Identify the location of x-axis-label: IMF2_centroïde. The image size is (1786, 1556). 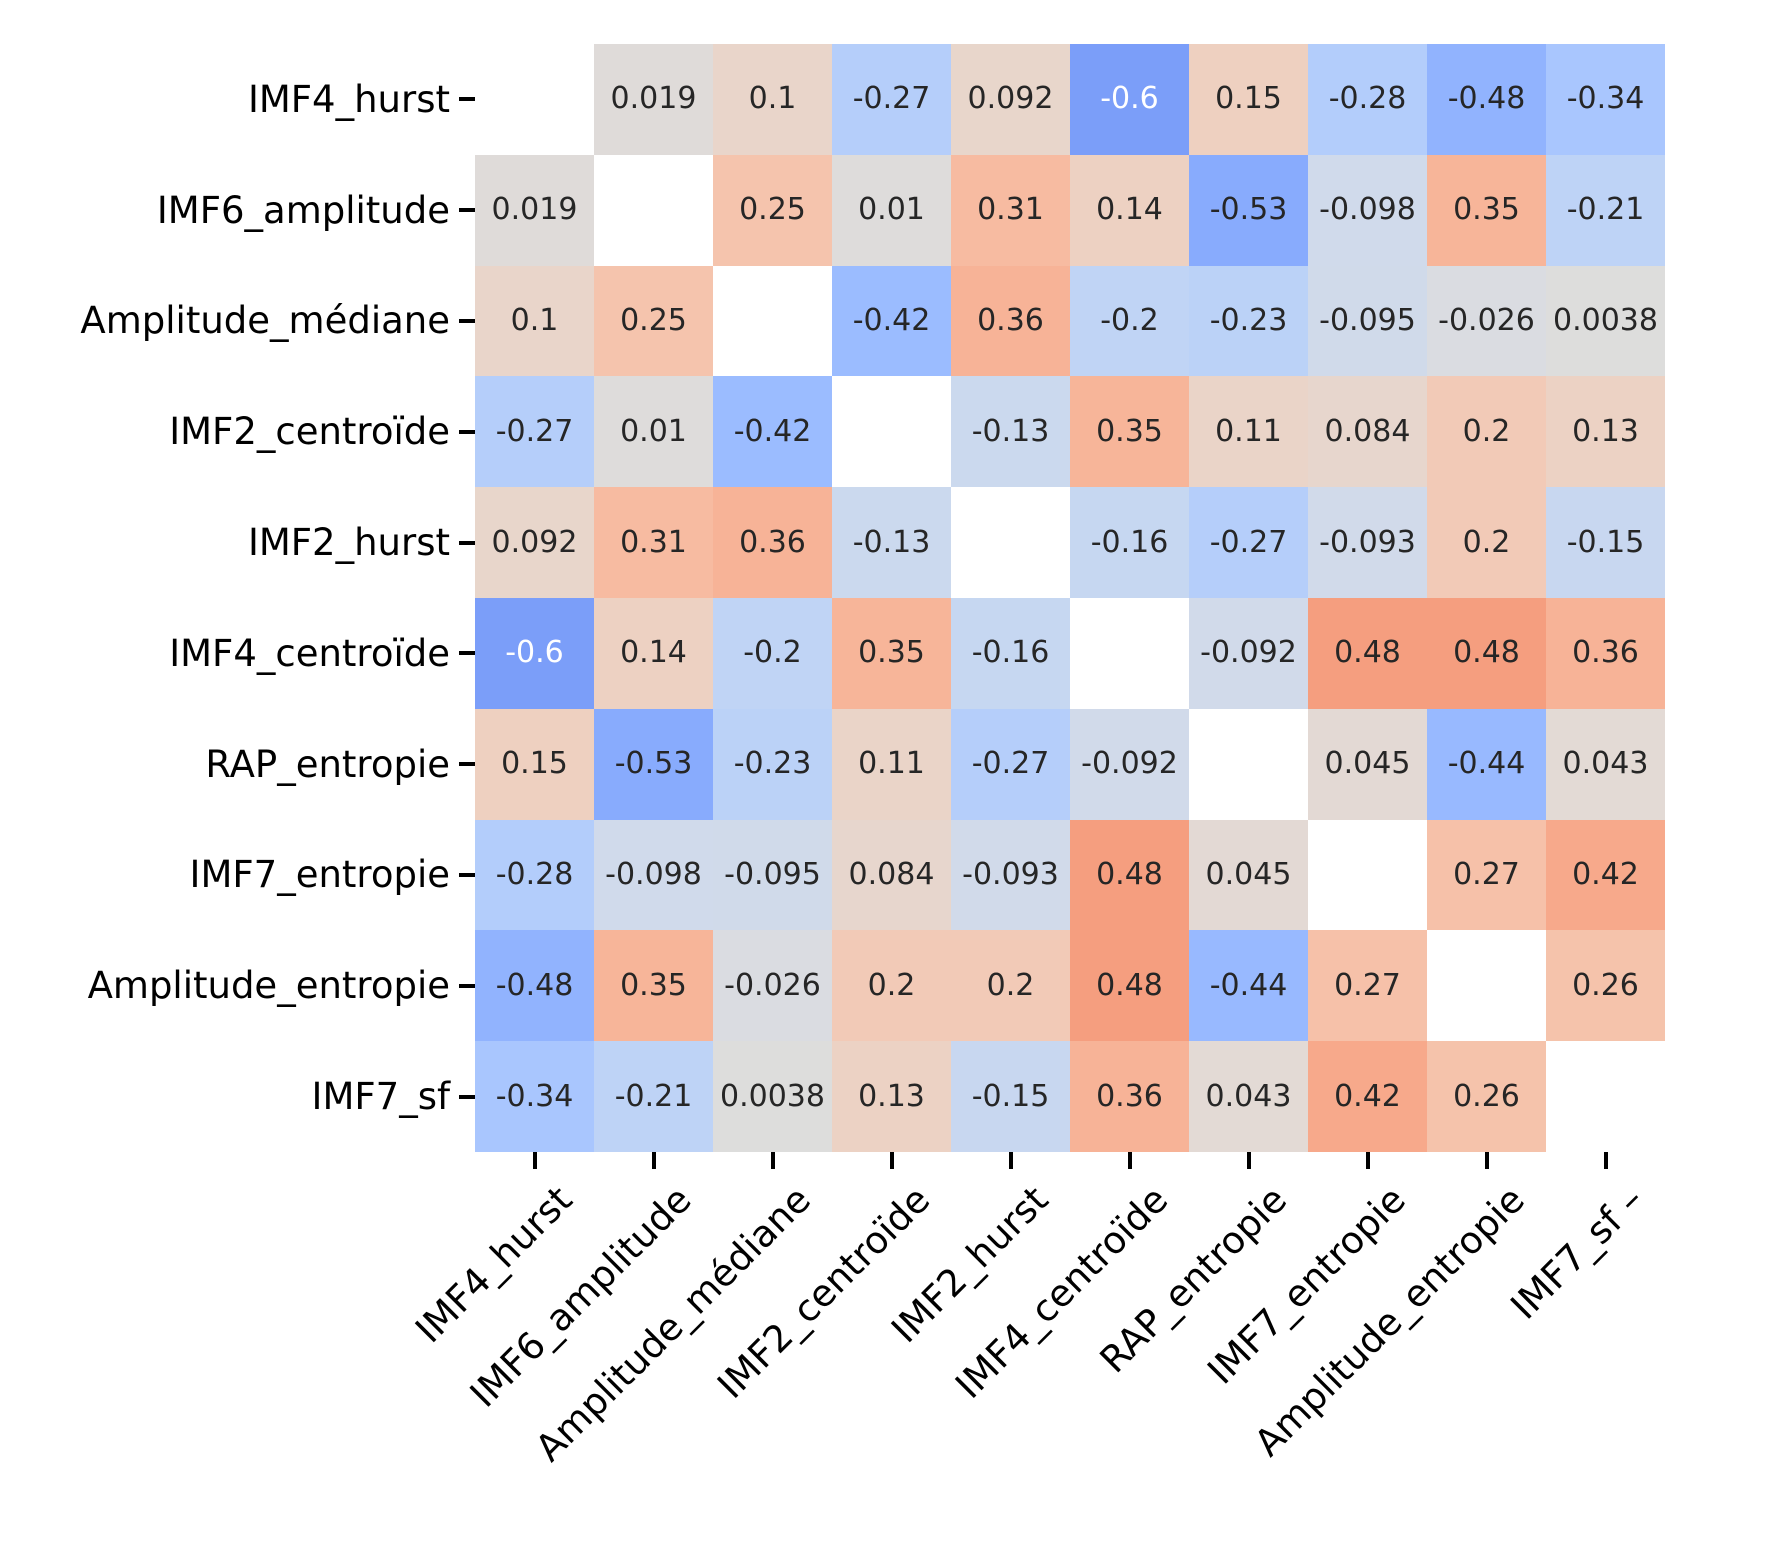
(823, 1292).